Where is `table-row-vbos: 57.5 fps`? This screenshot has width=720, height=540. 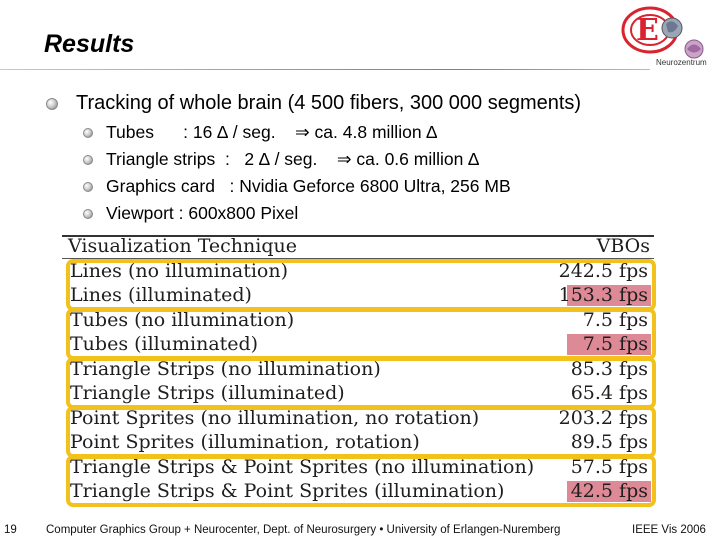 table-row-vbos: 57.5 fps is located at coordinates (609, 467).